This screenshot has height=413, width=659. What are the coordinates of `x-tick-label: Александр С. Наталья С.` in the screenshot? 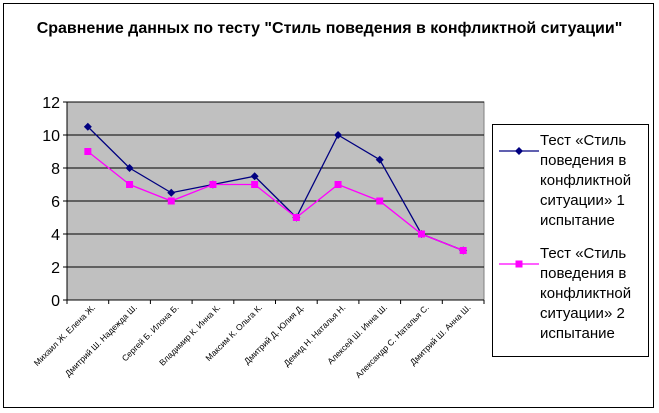 It's located at (392, 341).